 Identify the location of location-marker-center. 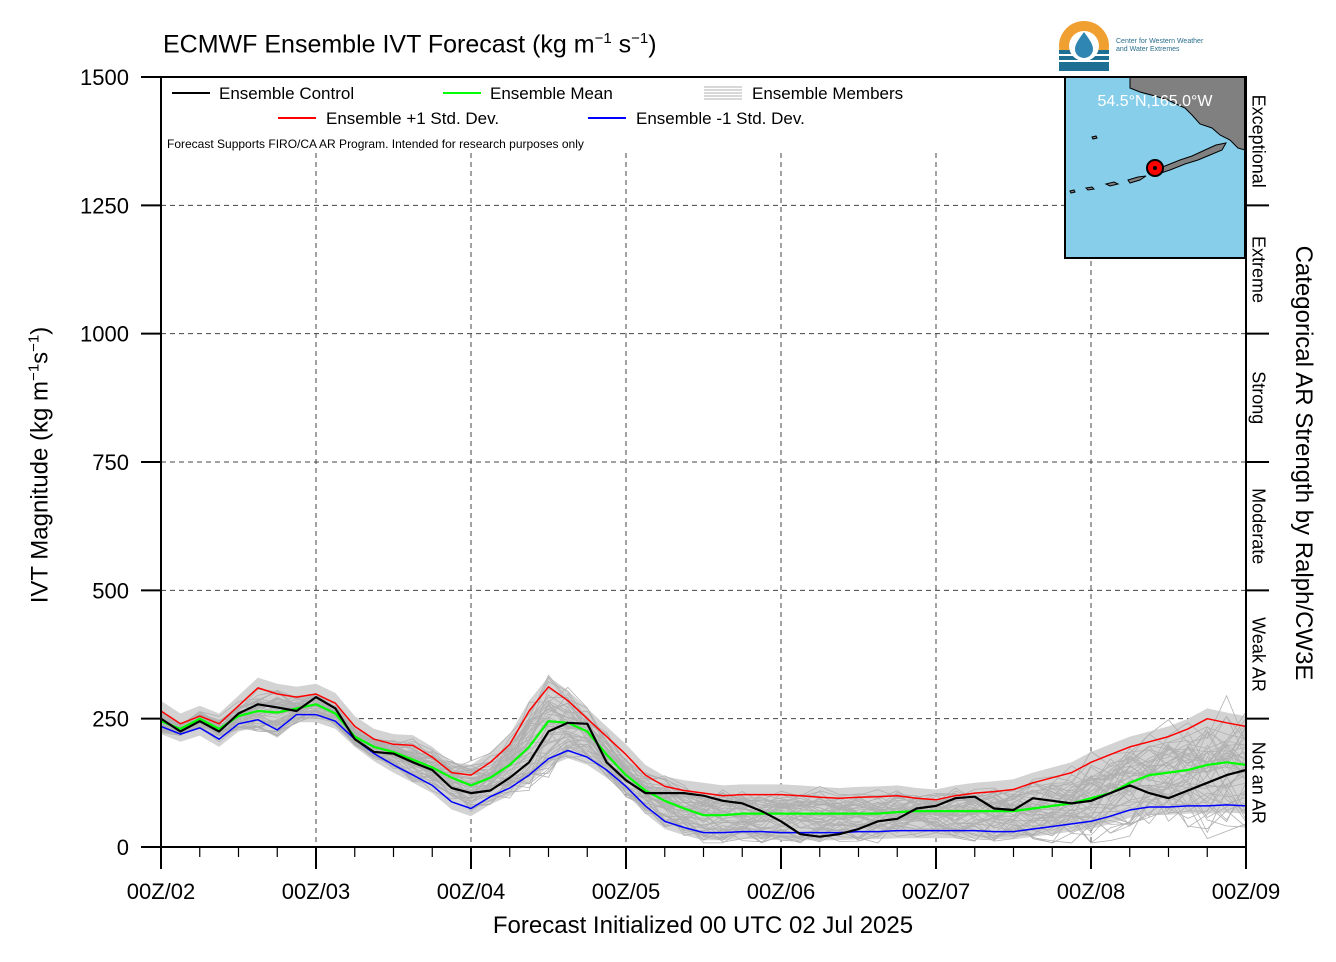
(1155, 168).